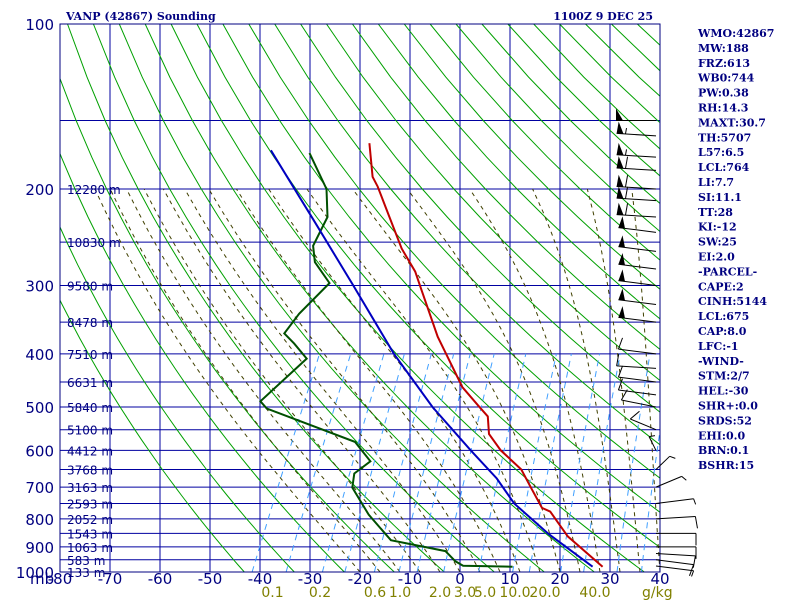 This screenshot has width=800, height=600. Describe the element at coordinates (721, 361) in the screenshot. I see `index-value: -WIND-` at that location.